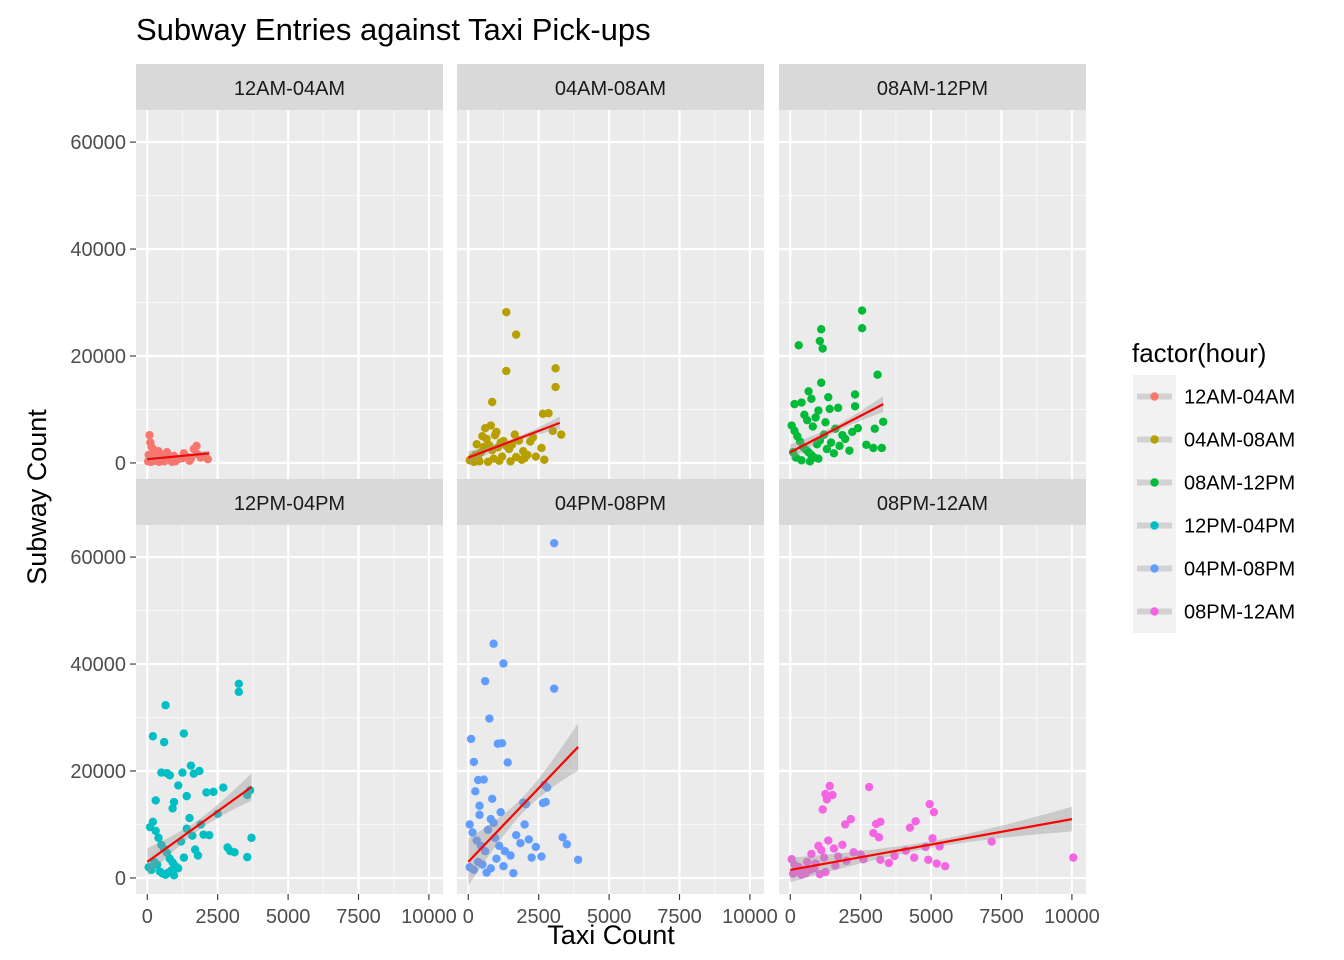 The height and width of the screenshot is (960, 1344). I want to click on x-tick-label: 5000, so click(931, 917).